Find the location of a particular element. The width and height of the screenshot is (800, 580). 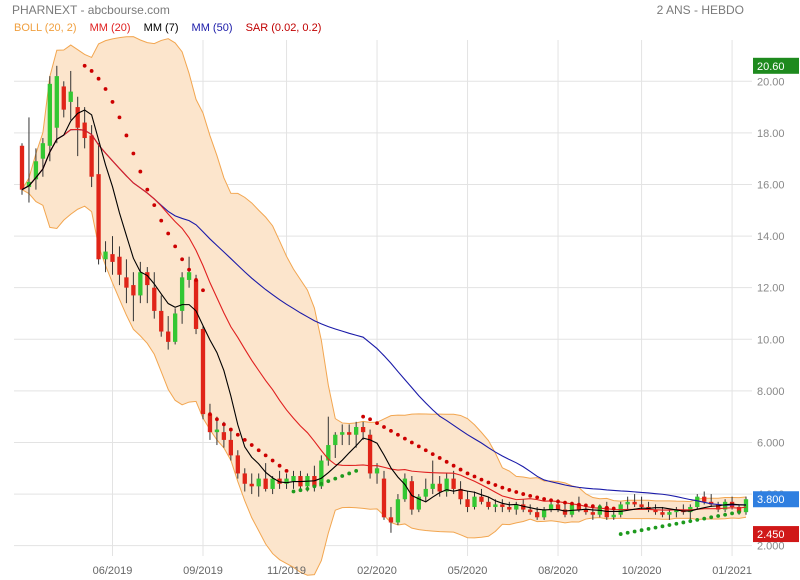

y-tick-label: 18.00 is located at coordinates (771, 134).